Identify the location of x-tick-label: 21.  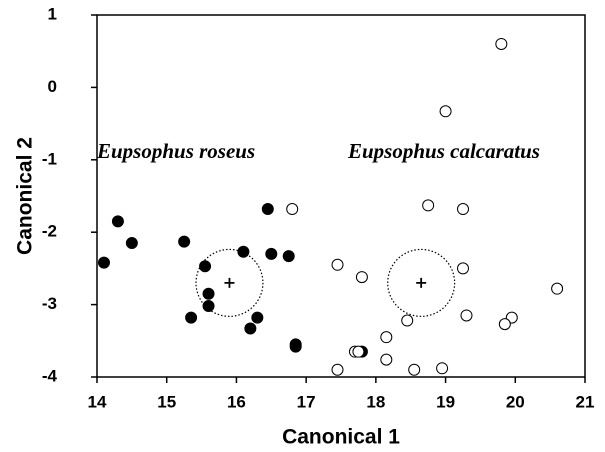
(585, 401).